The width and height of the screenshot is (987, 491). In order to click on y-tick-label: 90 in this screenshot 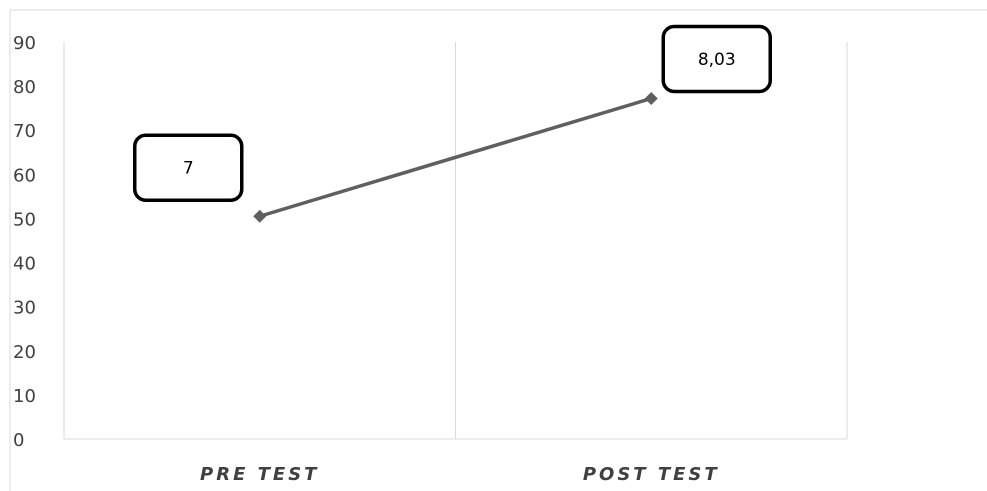, I will do `click(24, 43)`.